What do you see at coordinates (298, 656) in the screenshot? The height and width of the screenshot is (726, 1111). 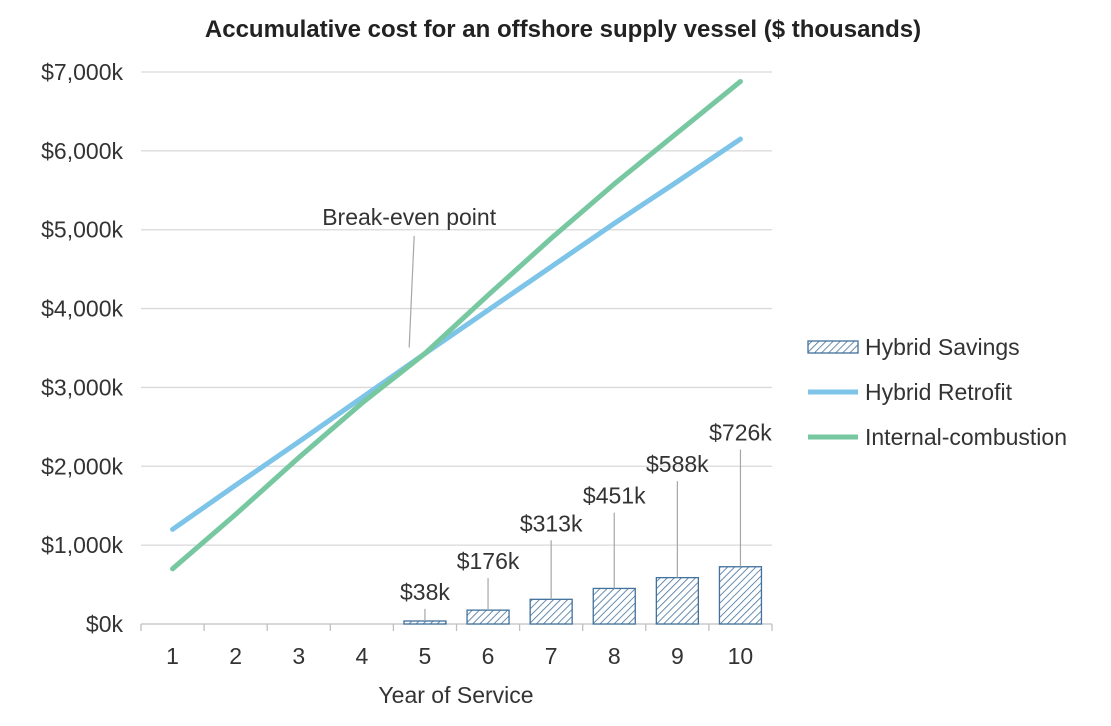 I see `x-tick-label: 3` at bounding box center [298, 656].